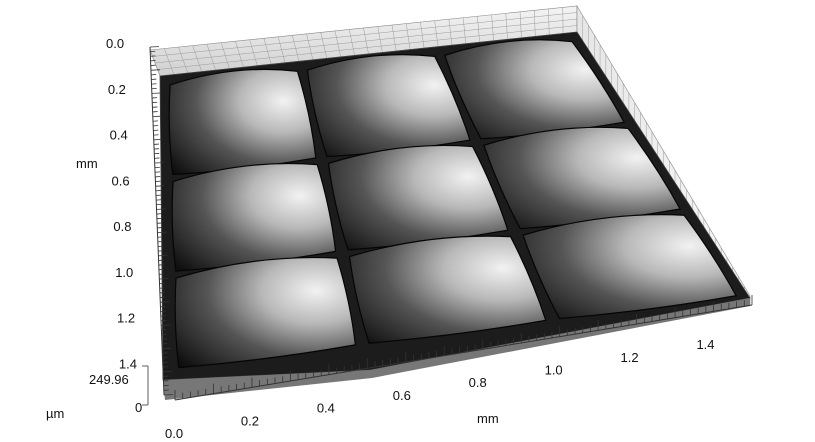  Describe the element at coordinates (109, 379) in the screenshot. I see `height-axis-max-label: 249.96` at that location.